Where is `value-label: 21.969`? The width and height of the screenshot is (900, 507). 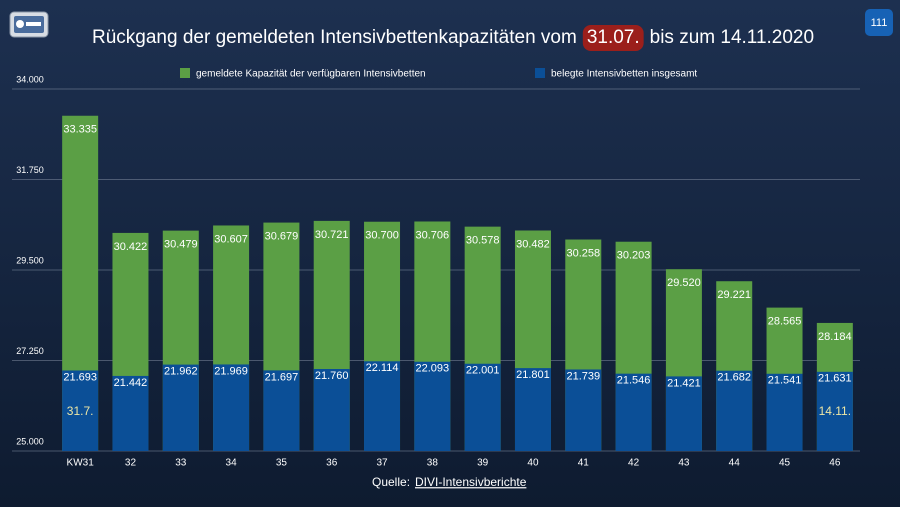 value-label: 21.969 is located at coordinates (231, 371).